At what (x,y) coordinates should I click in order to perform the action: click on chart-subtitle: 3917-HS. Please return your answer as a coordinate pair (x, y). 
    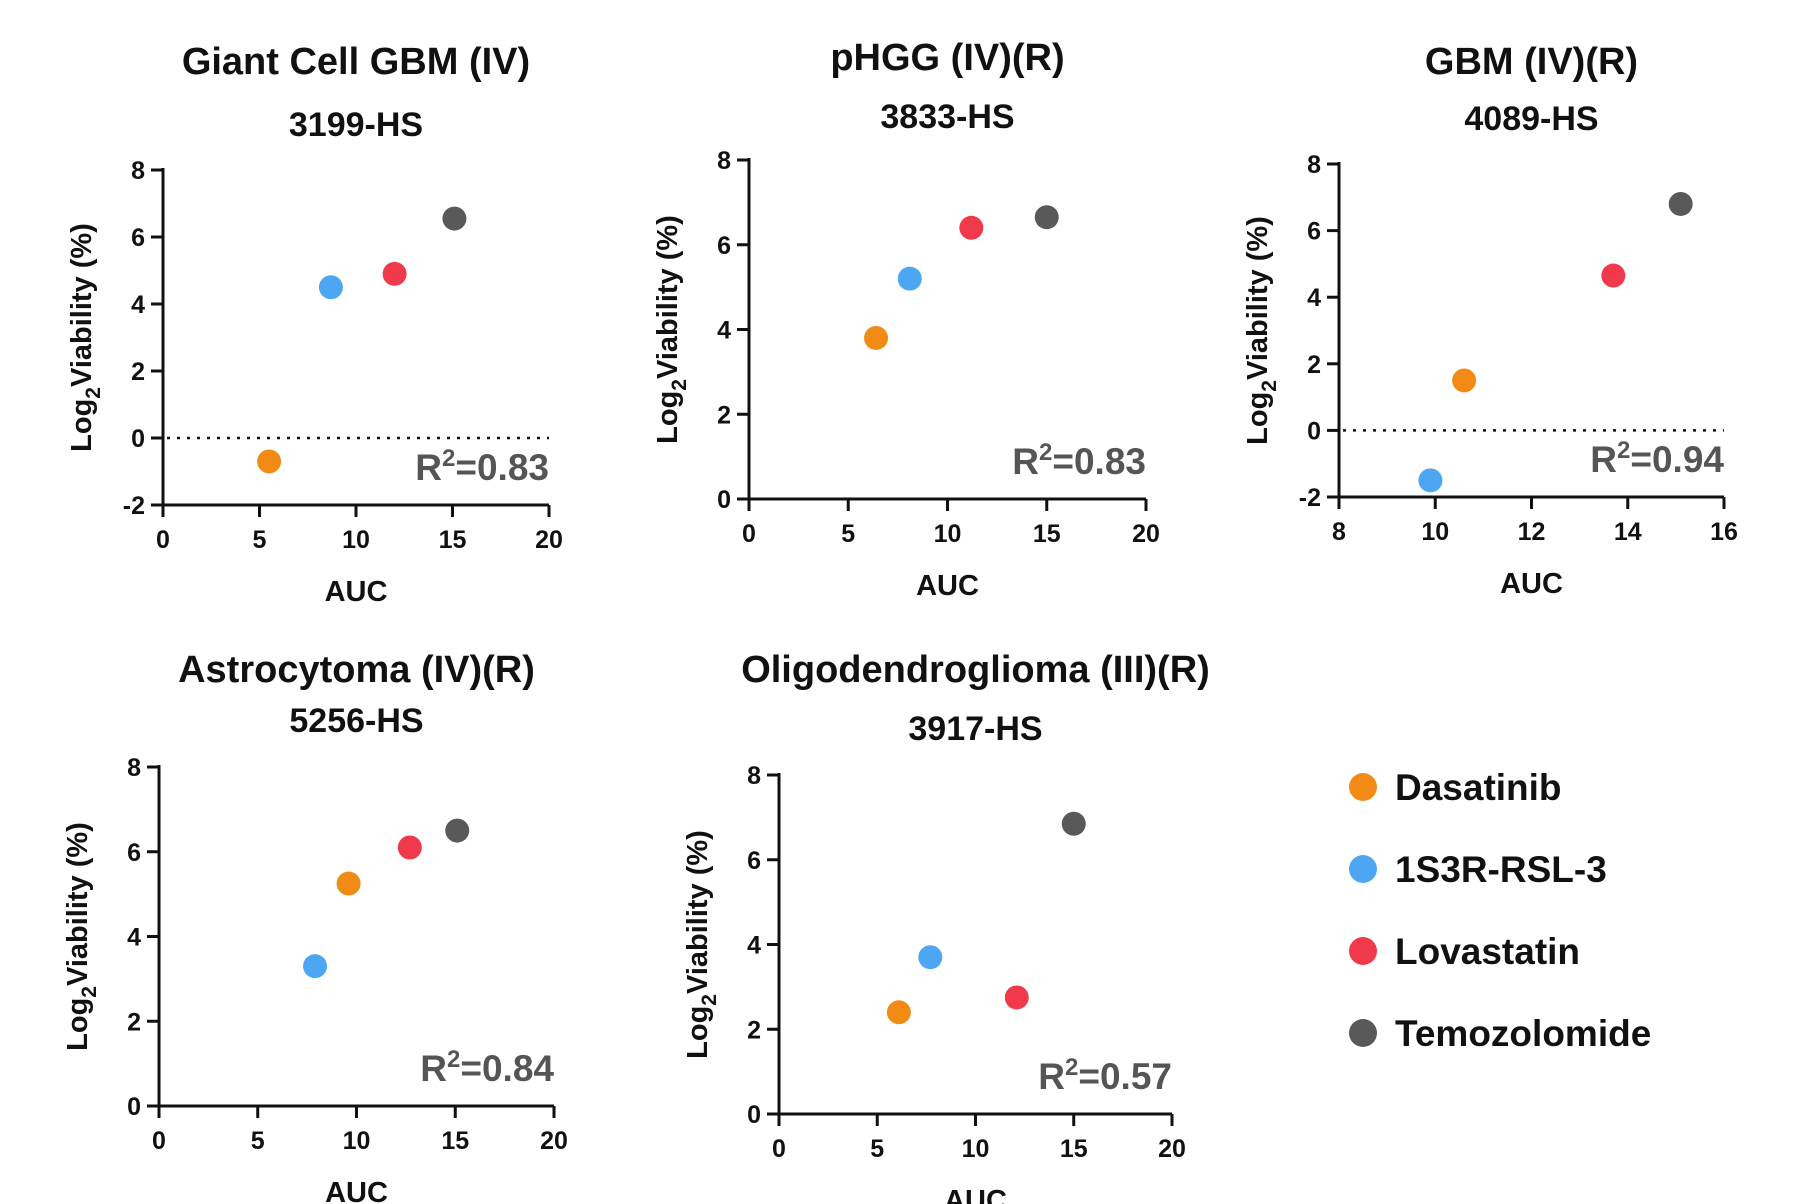
    Looking at the image, I should click on (975, 729).